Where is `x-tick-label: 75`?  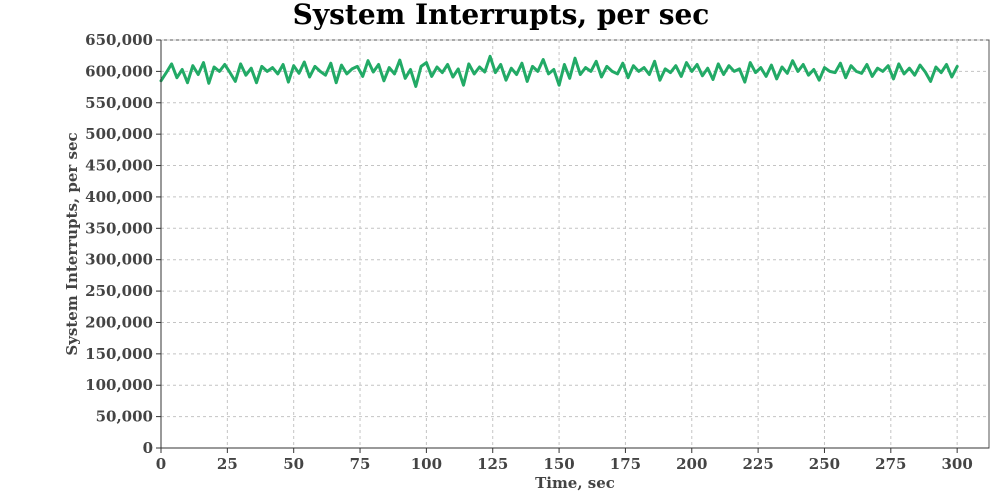
x-tick-label: 75 is located at coordinates (360, 464).